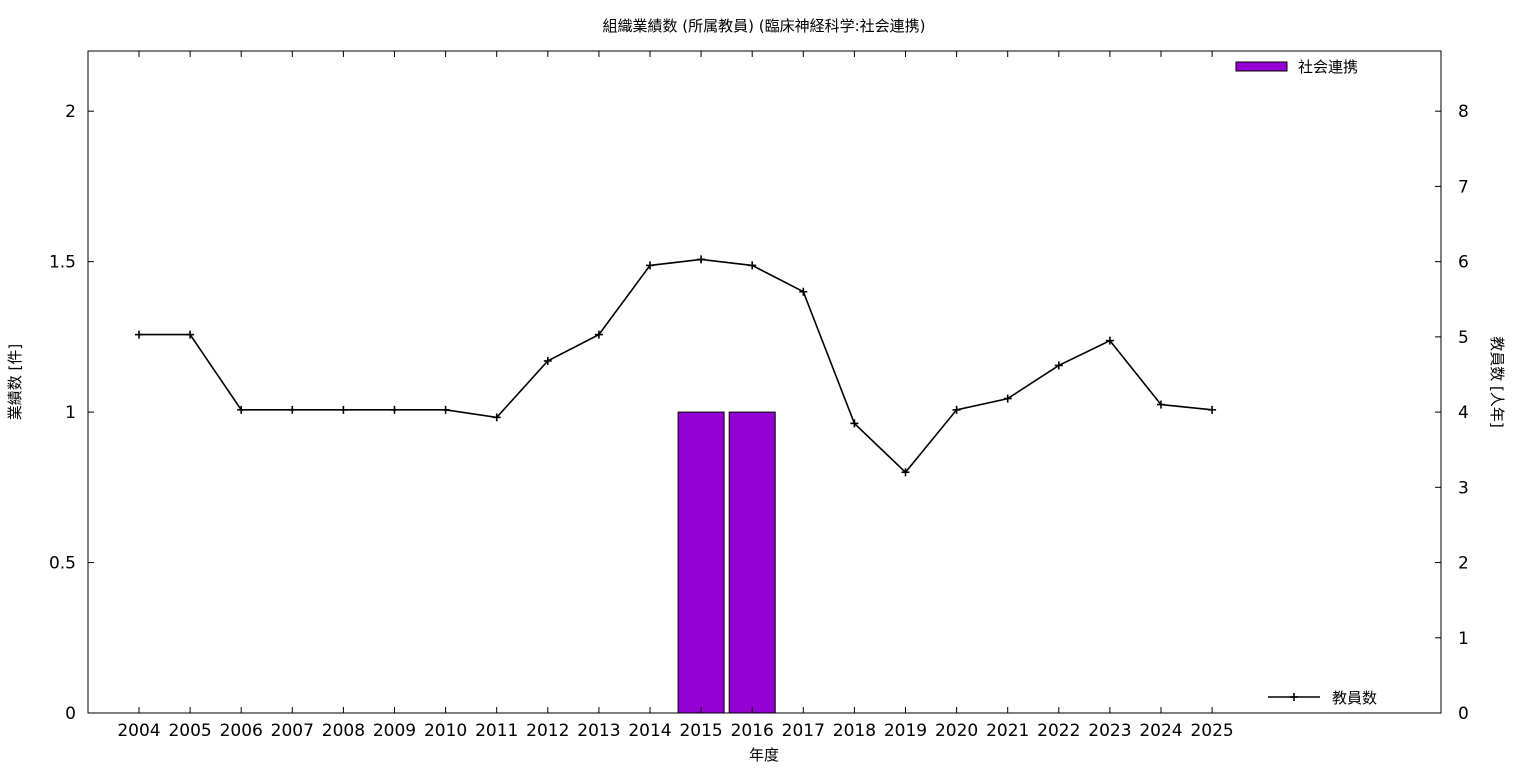 This screenshot has width=1536, height=768. Describe the element at coordinates (752, 562) in the screenshot. I see `bar-2016` at that location.